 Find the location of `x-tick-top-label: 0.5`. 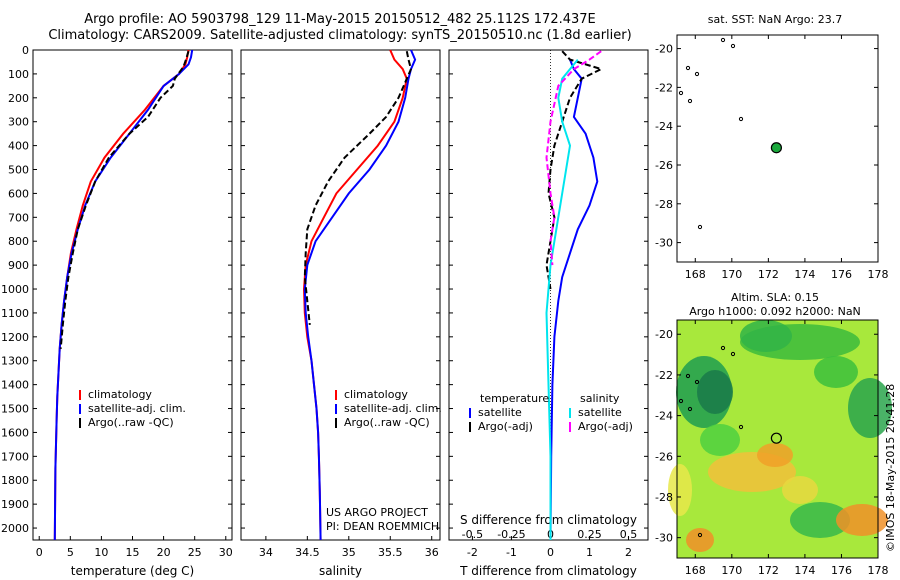

x-tick-top-label: 0.5 is located at coordinates (629, 534).